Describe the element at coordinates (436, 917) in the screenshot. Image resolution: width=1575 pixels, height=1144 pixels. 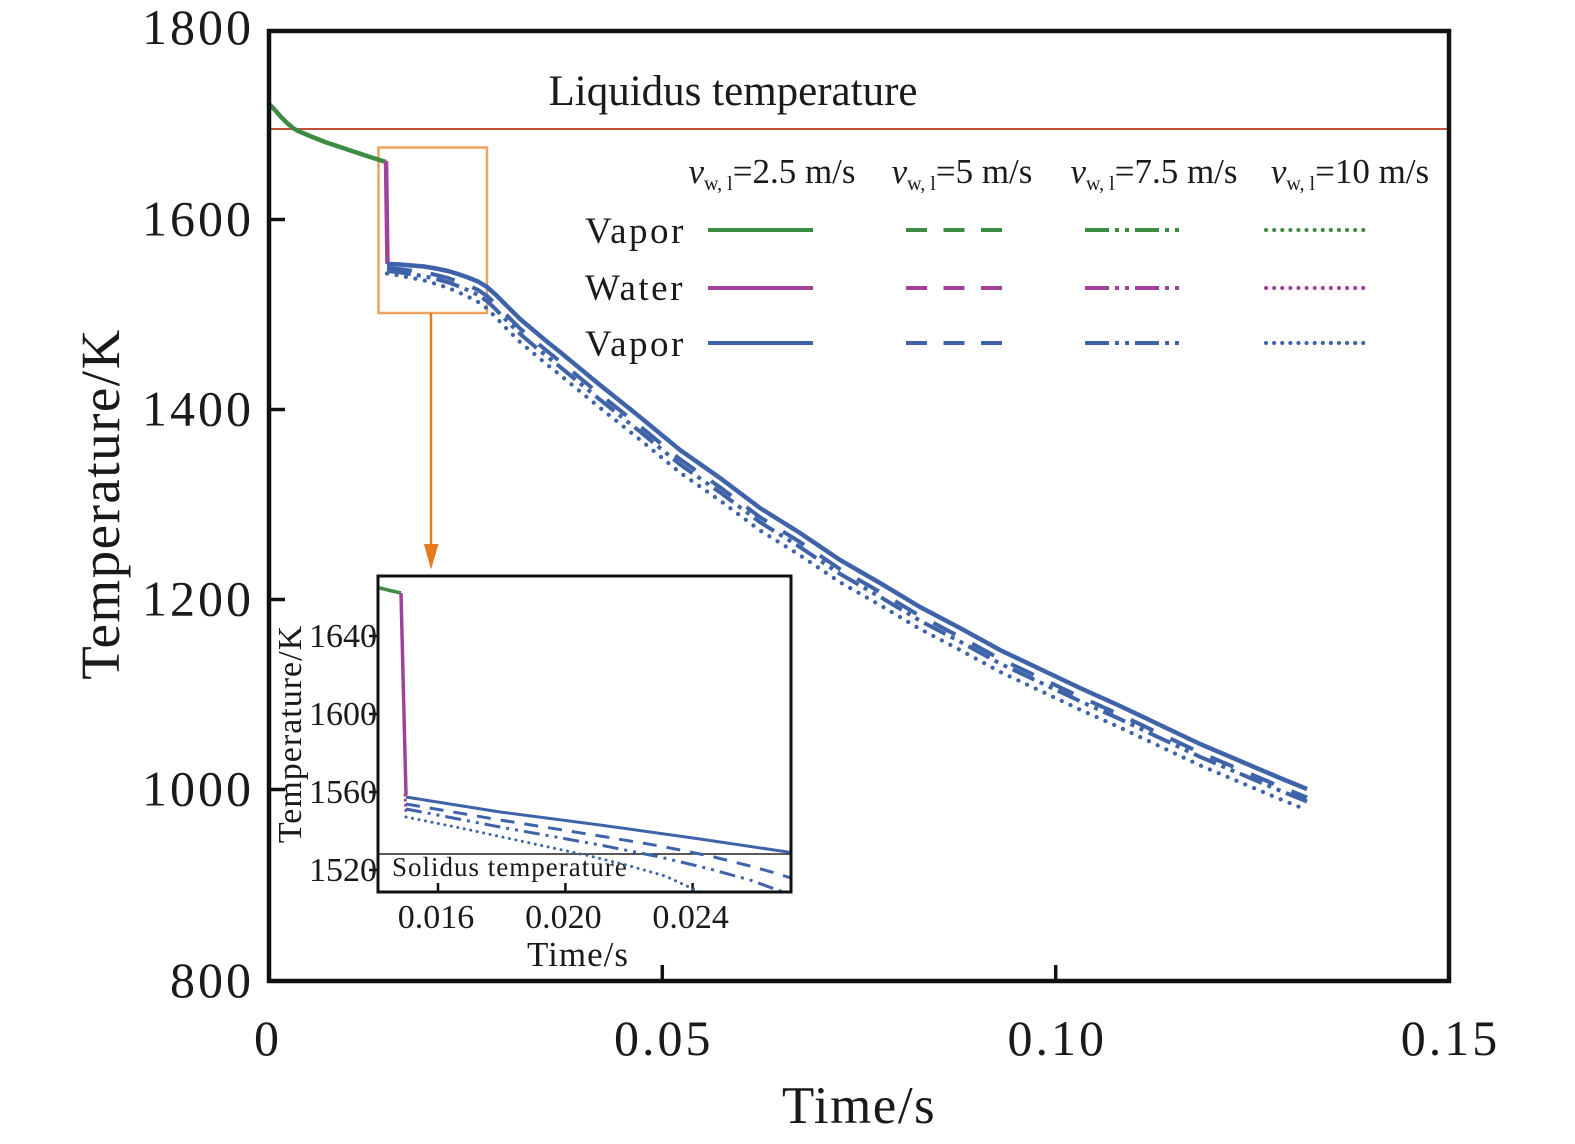
I see `svg-text: 0.016` at that location.